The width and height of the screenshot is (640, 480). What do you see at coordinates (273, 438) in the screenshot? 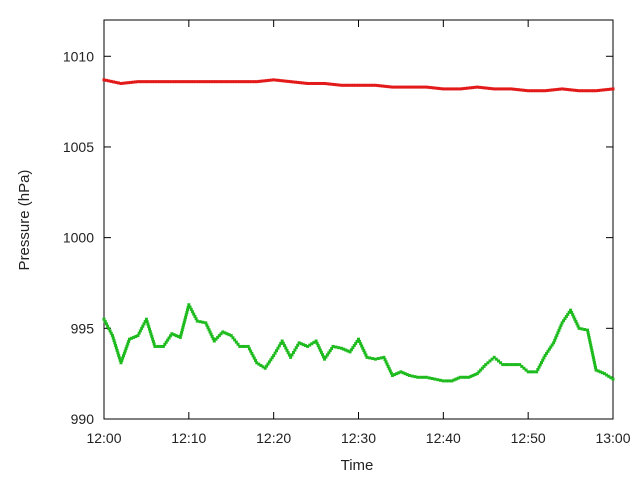
I see `x-tick-label: 12:20` at bounding box center [273, 438].